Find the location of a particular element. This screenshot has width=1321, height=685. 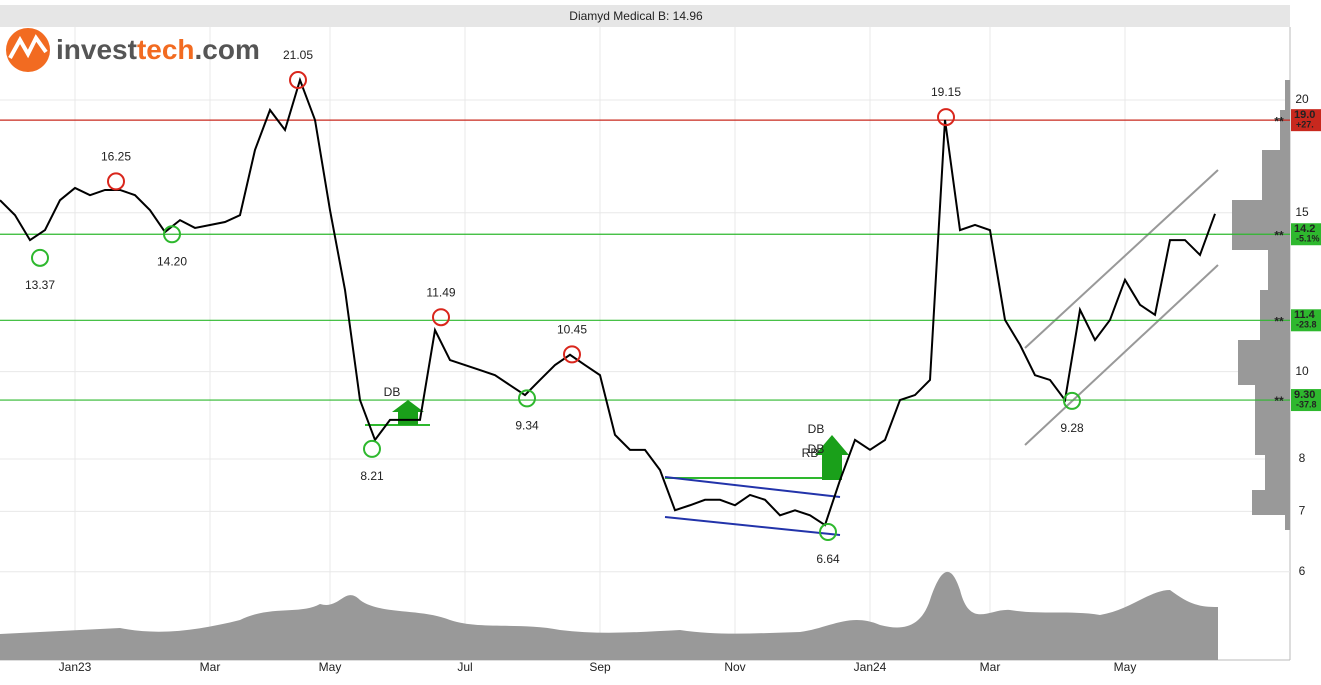

y-tick-label: 8 is located at coordinates (1302, 458).